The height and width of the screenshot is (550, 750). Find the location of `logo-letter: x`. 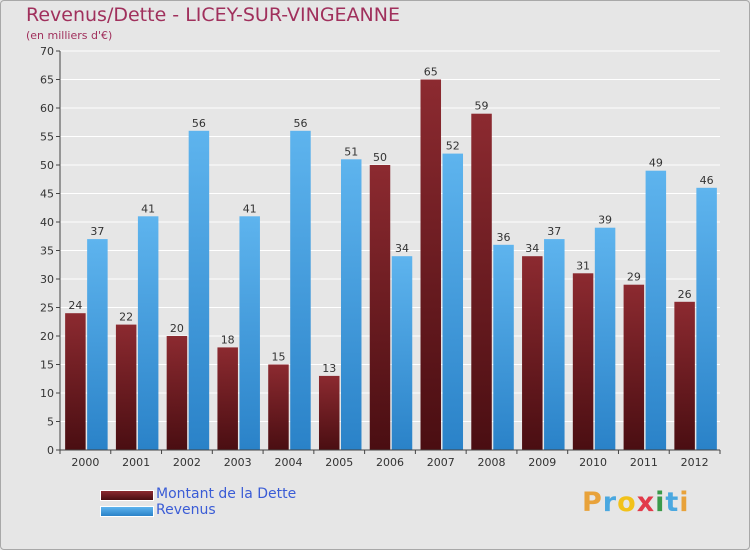

logo-letter: x is located at coordinates (646, 502).